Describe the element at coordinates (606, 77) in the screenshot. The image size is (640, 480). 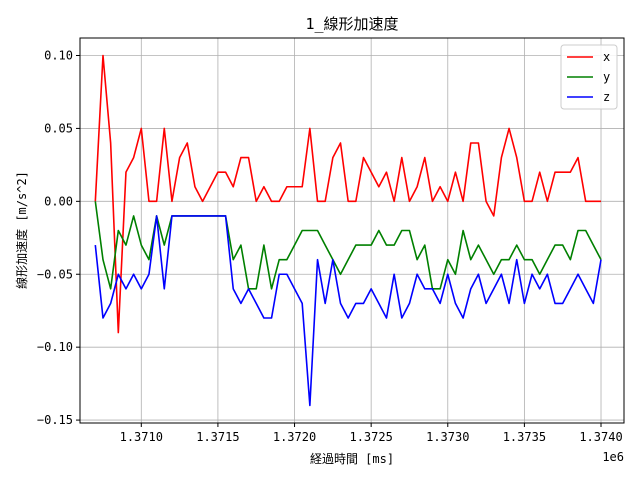
I see `legend-label-y: y` at that location.